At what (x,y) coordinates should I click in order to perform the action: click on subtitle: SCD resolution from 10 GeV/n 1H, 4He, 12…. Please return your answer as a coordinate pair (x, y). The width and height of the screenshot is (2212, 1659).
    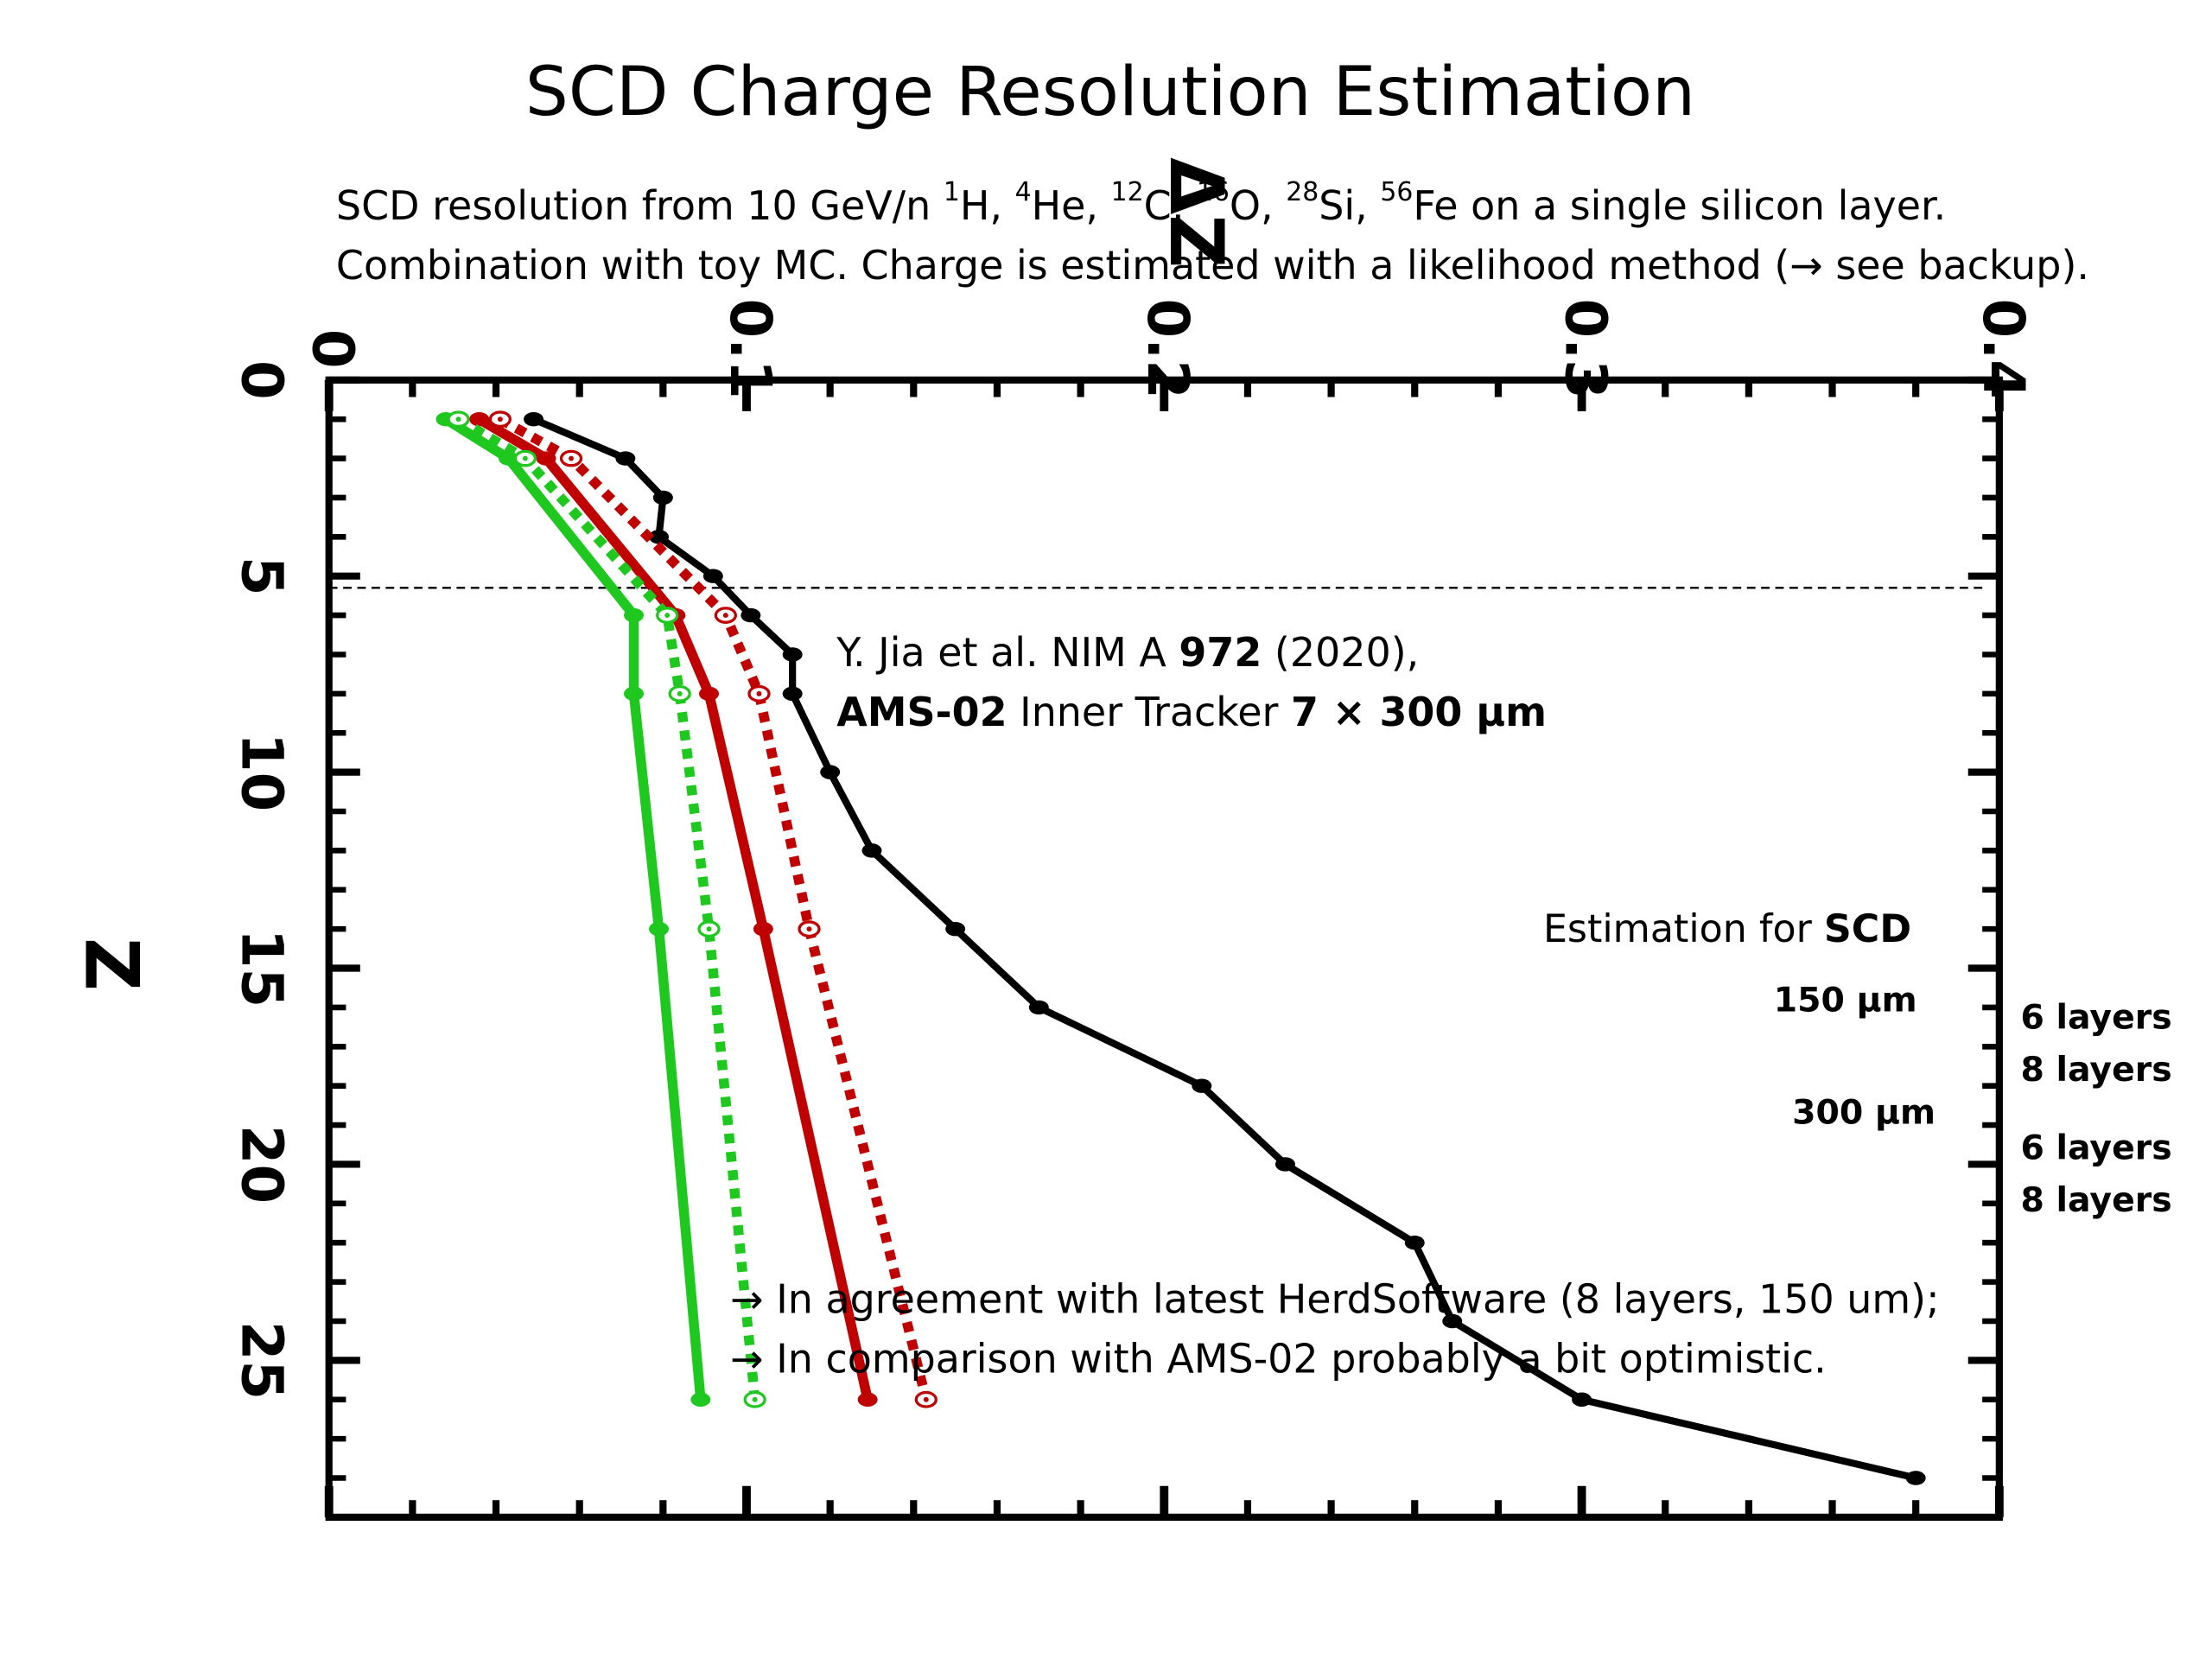
    Looking at the image, I should click on (1141, 203).